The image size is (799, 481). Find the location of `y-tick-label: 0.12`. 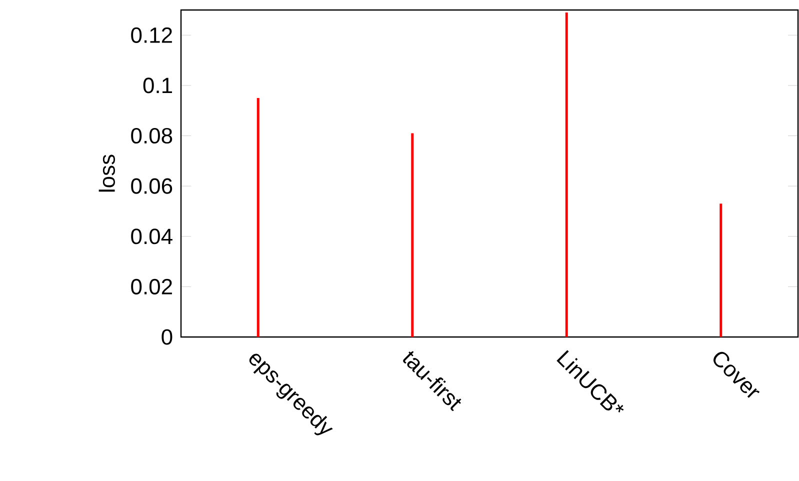

y-tick-label: 0.12 is located at coordinates (151, 35).